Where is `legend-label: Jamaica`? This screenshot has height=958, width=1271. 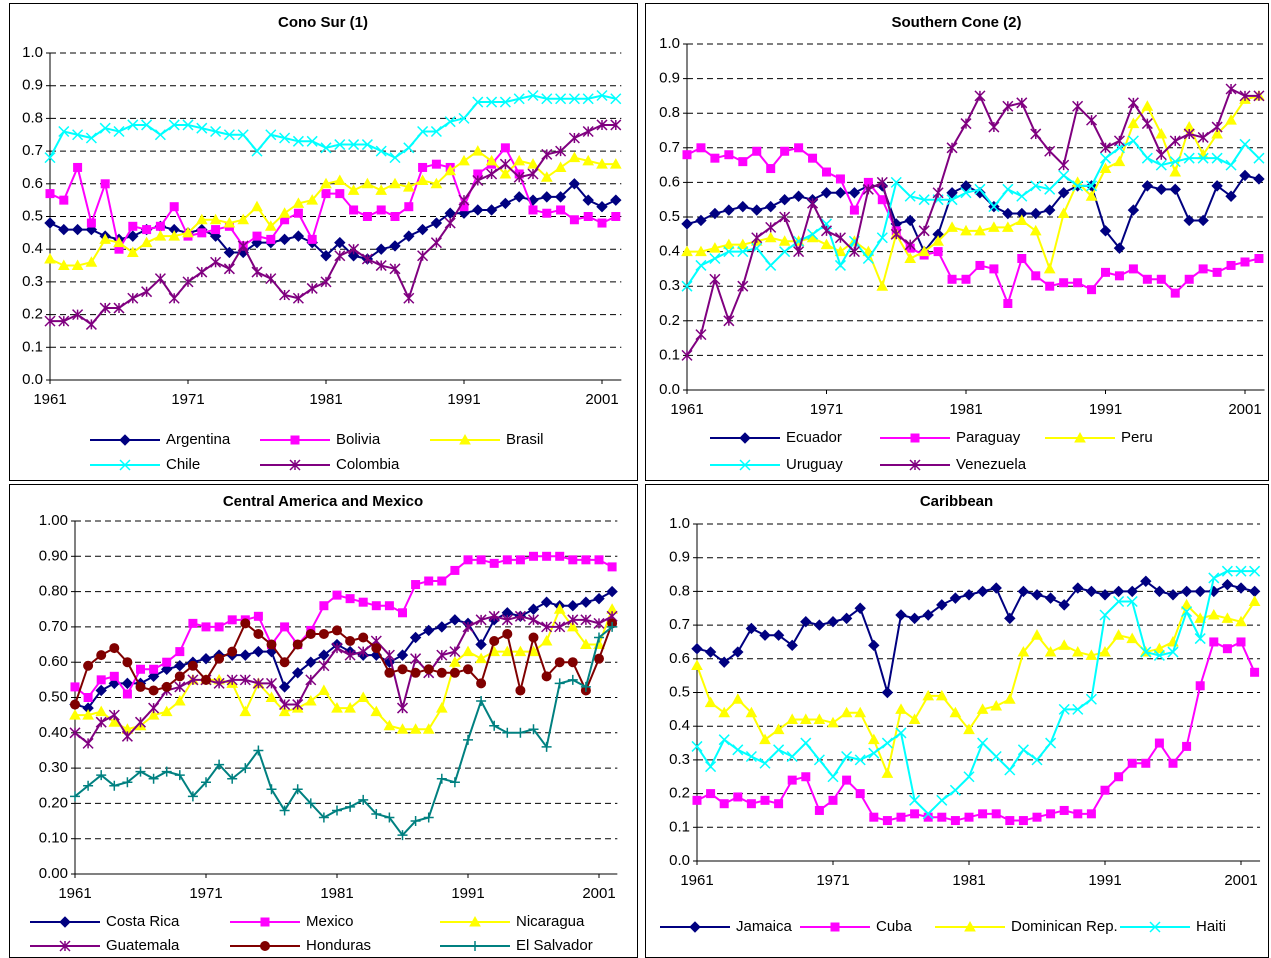
legend-label: Jamaica is located at coordinates (764, 926).